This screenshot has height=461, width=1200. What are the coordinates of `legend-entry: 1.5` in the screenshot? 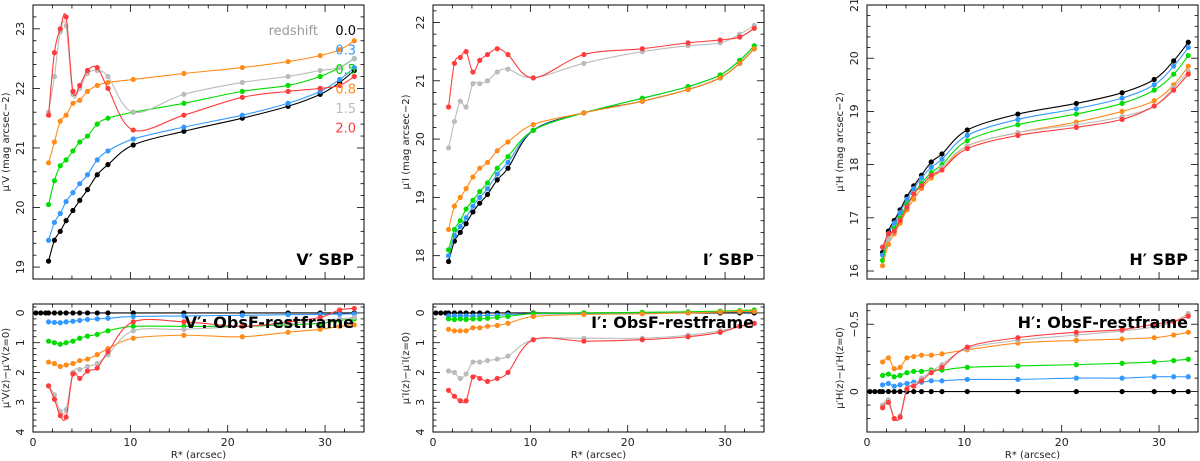 It's located at (345, 109).